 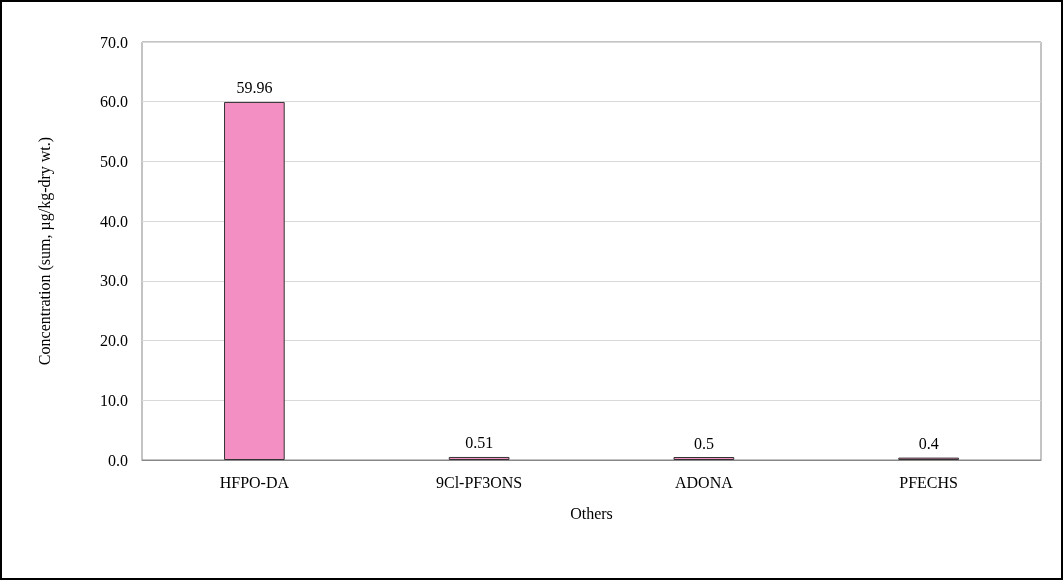 I want to click on data-label: 0.5, so click(x=703, y=443).